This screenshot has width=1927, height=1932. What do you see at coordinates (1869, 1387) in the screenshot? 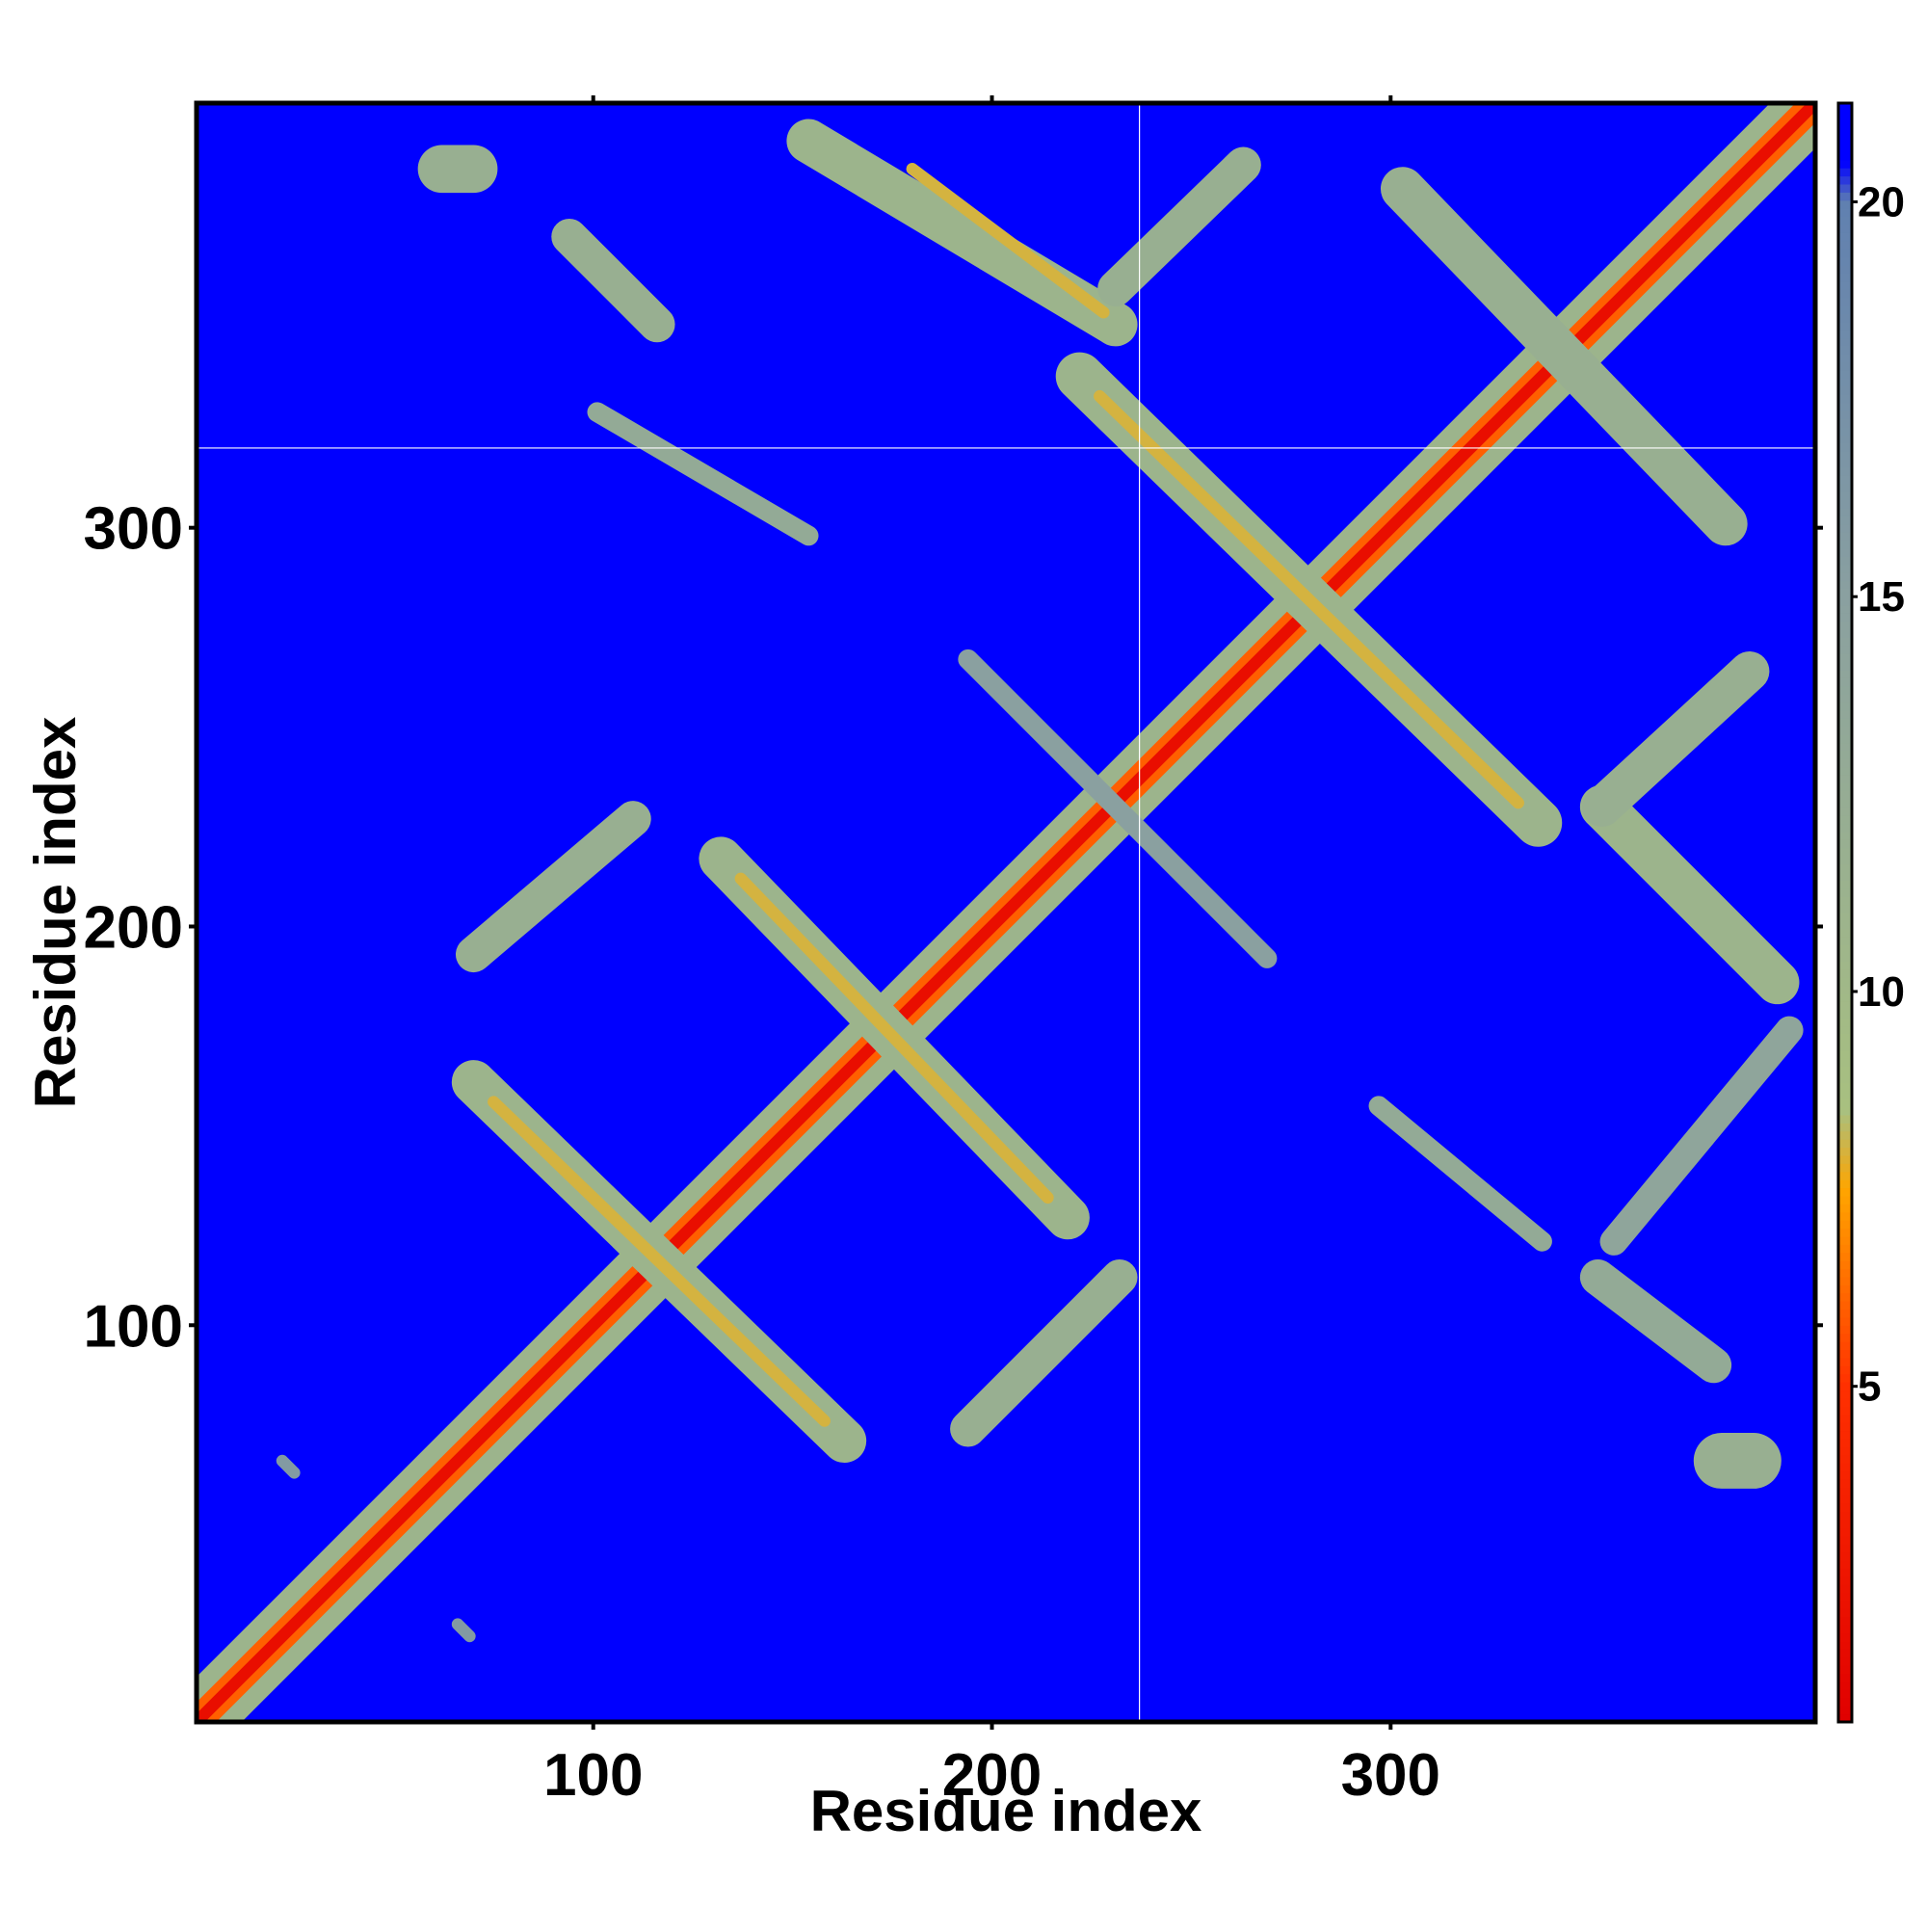
I see `colorbar-tick-label: 5` at bounding box center [1869, 1387].